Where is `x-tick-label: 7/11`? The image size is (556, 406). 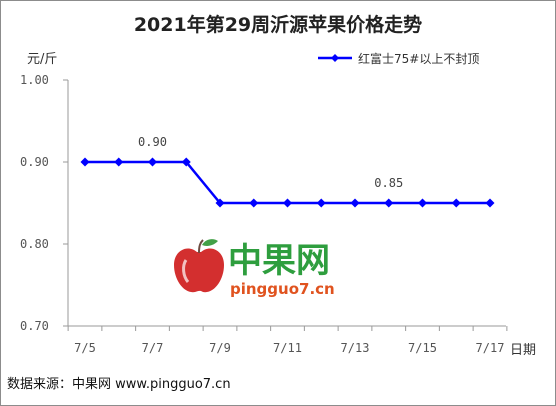
x-tick-label: 7/11 is located at coordinates (287, 348).